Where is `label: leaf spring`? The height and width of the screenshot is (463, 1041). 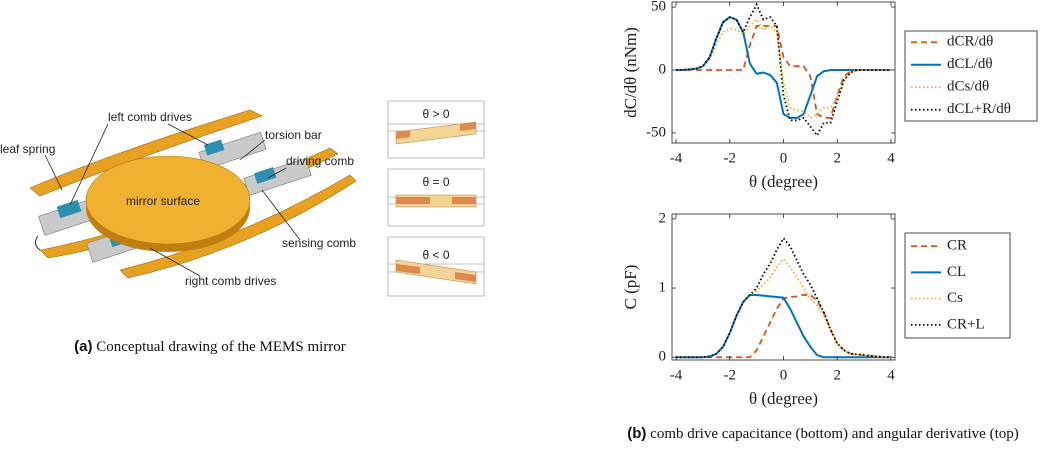 label: leaf spring is located at coordinates (27, 149).